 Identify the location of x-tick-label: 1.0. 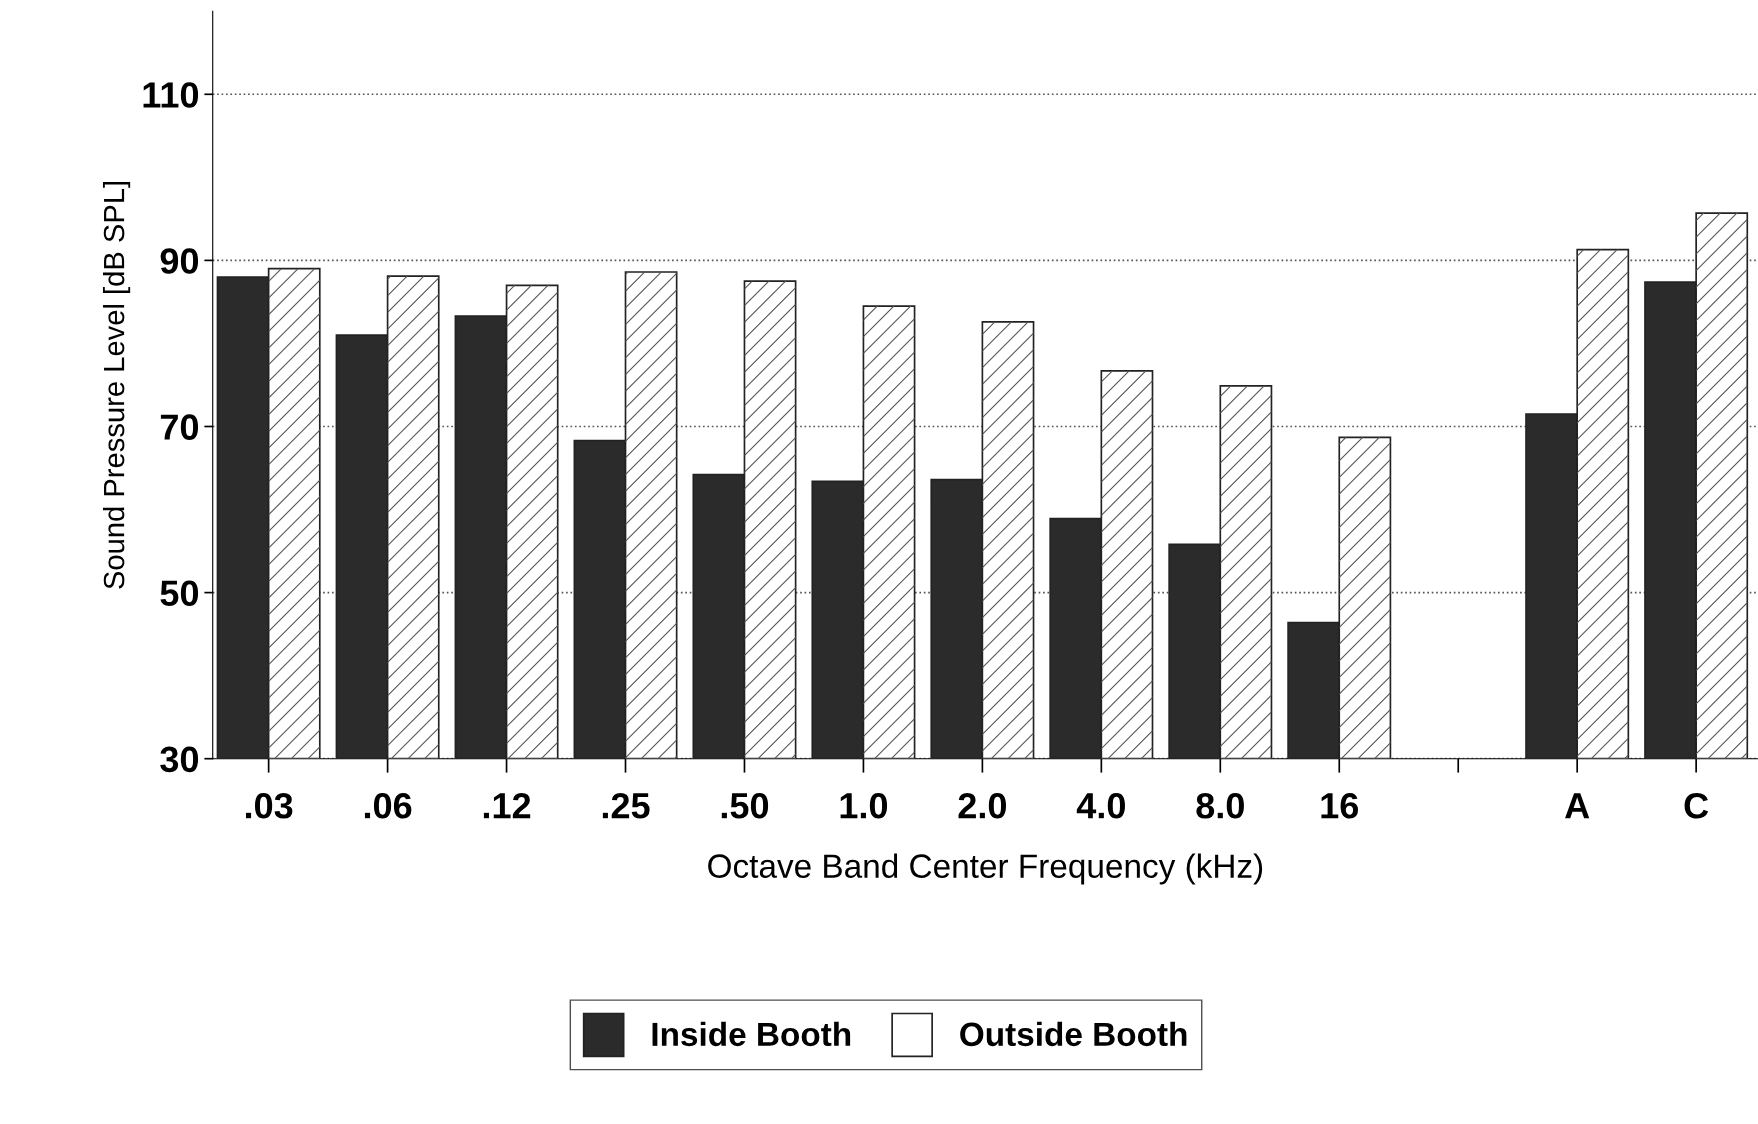
(864, 805).